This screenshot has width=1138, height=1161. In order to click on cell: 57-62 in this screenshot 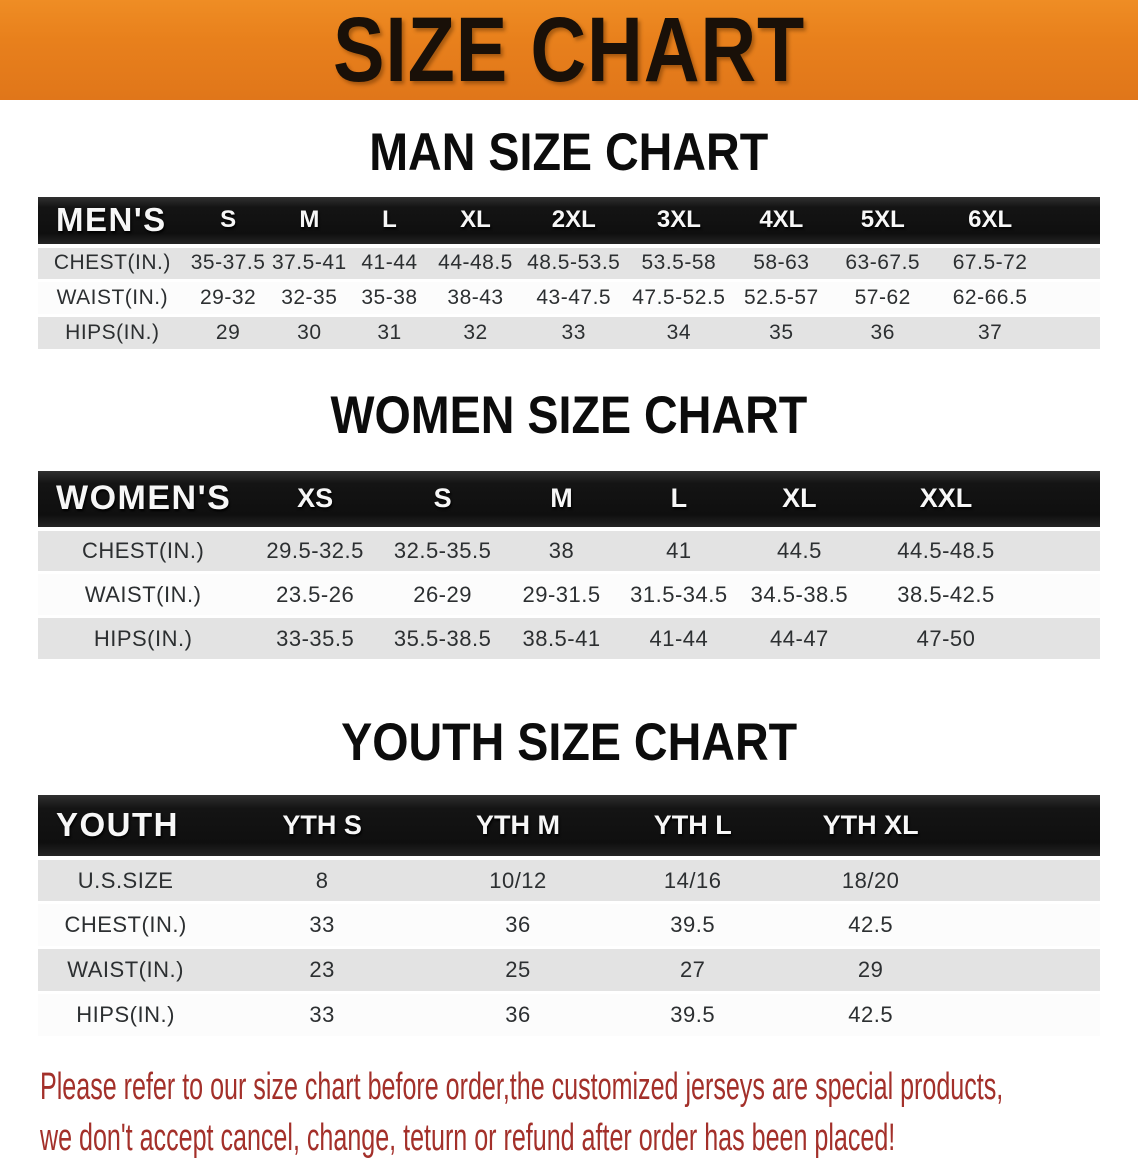, I will do `click(882, 298)`.